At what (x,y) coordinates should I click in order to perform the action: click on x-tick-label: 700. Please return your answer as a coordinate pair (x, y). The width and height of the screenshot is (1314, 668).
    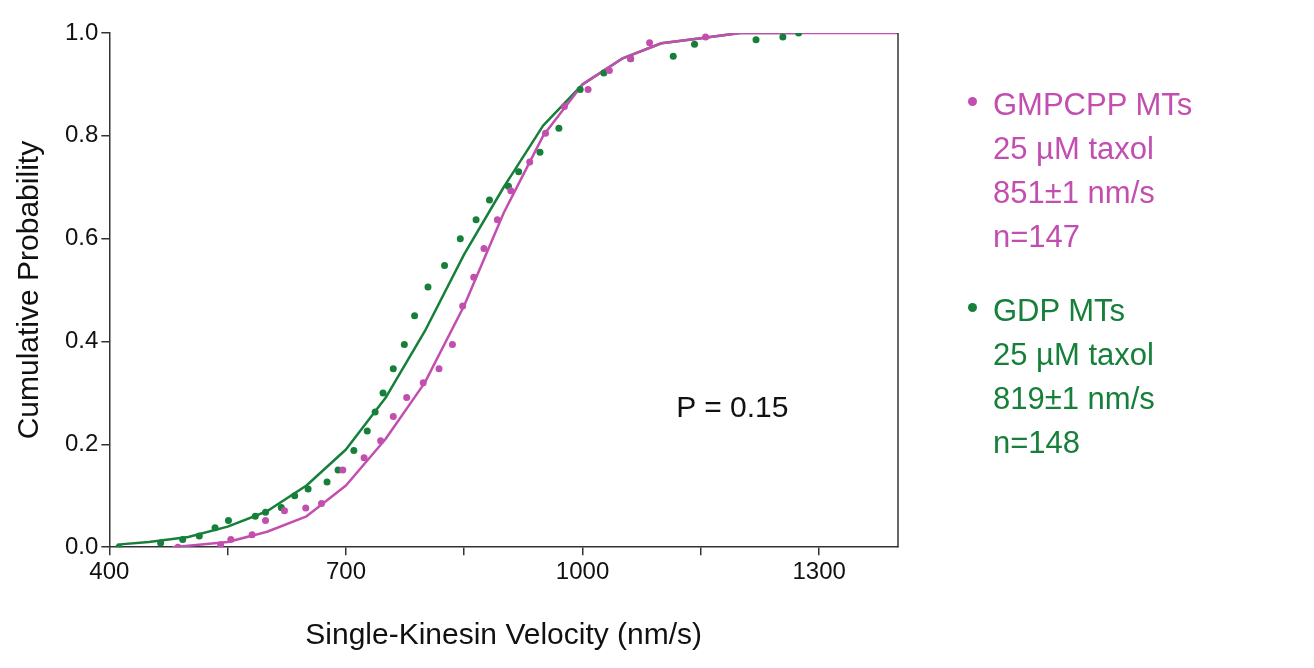
    Looking at the image, I should click on (345, 571).